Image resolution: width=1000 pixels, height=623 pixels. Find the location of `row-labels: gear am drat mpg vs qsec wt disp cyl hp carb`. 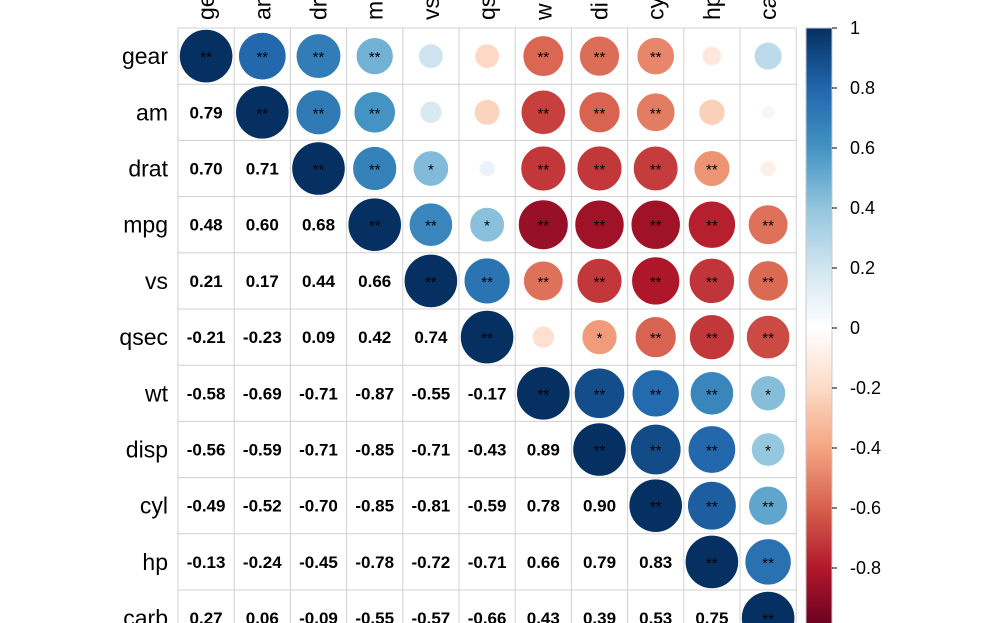

row-labels: gear am drat mpg vs qsec wt disp cyl hp carb is located at coordinates (143, 333).